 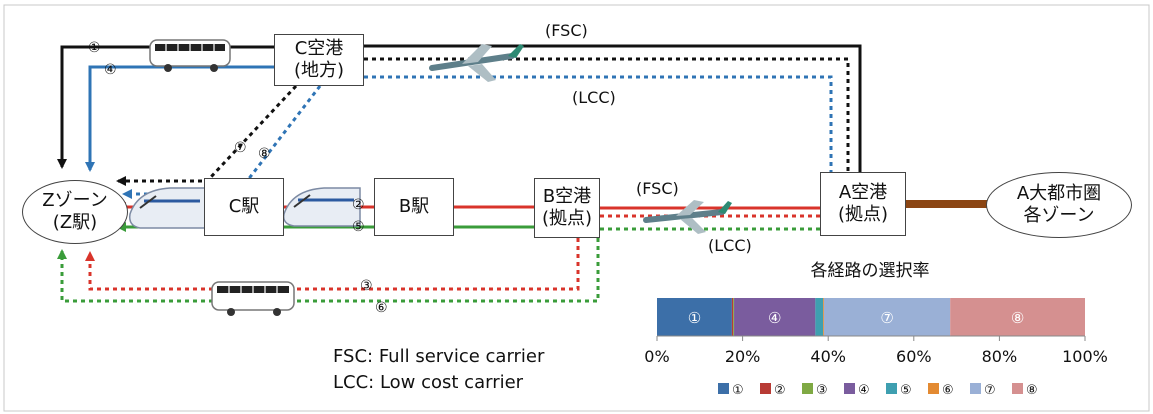 I want to click on a-airport-title: A空港, so click(x=863, y=192).